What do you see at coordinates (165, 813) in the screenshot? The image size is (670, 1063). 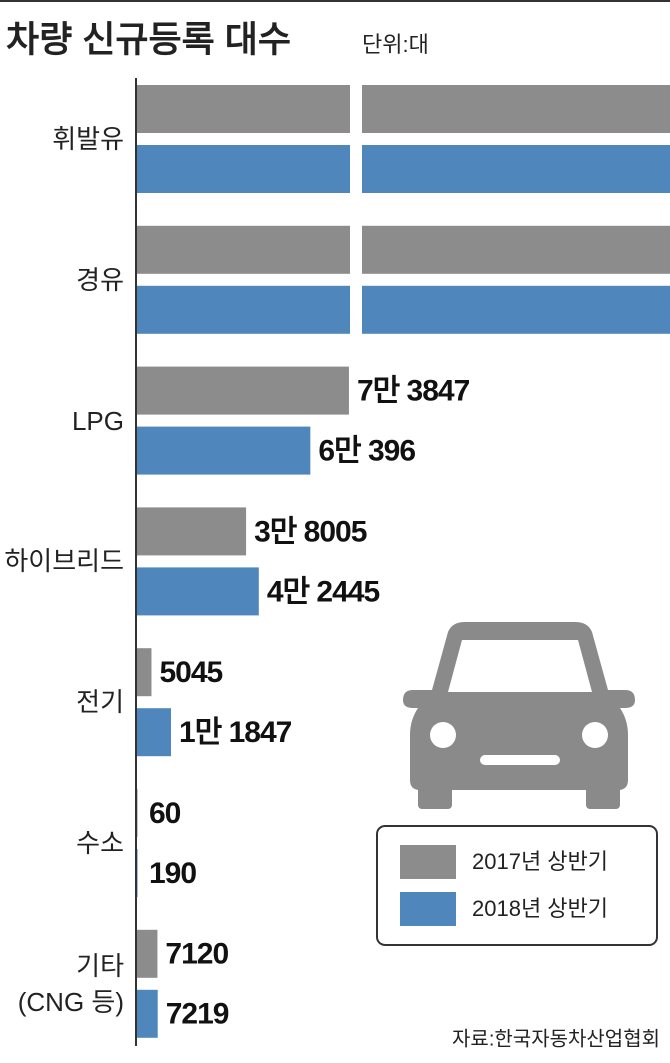 I see `value-label: 60` at bounding box center [165, 813].